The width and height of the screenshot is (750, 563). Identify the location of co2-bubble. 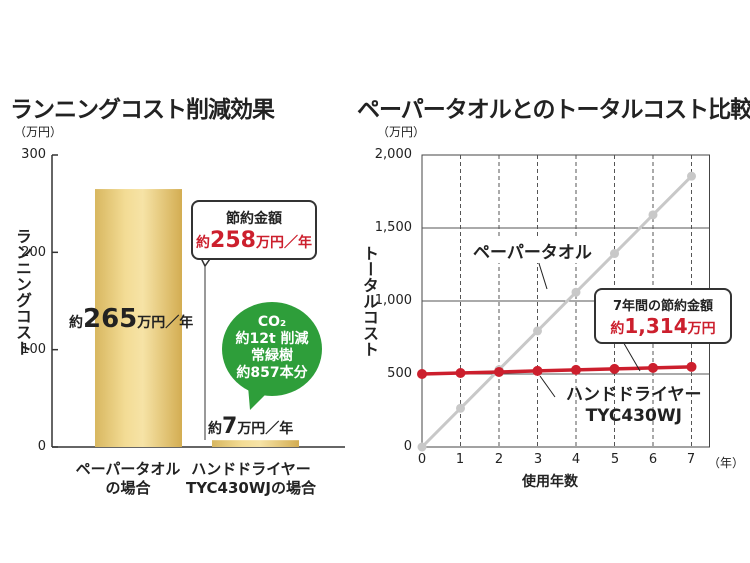
(272, 349).